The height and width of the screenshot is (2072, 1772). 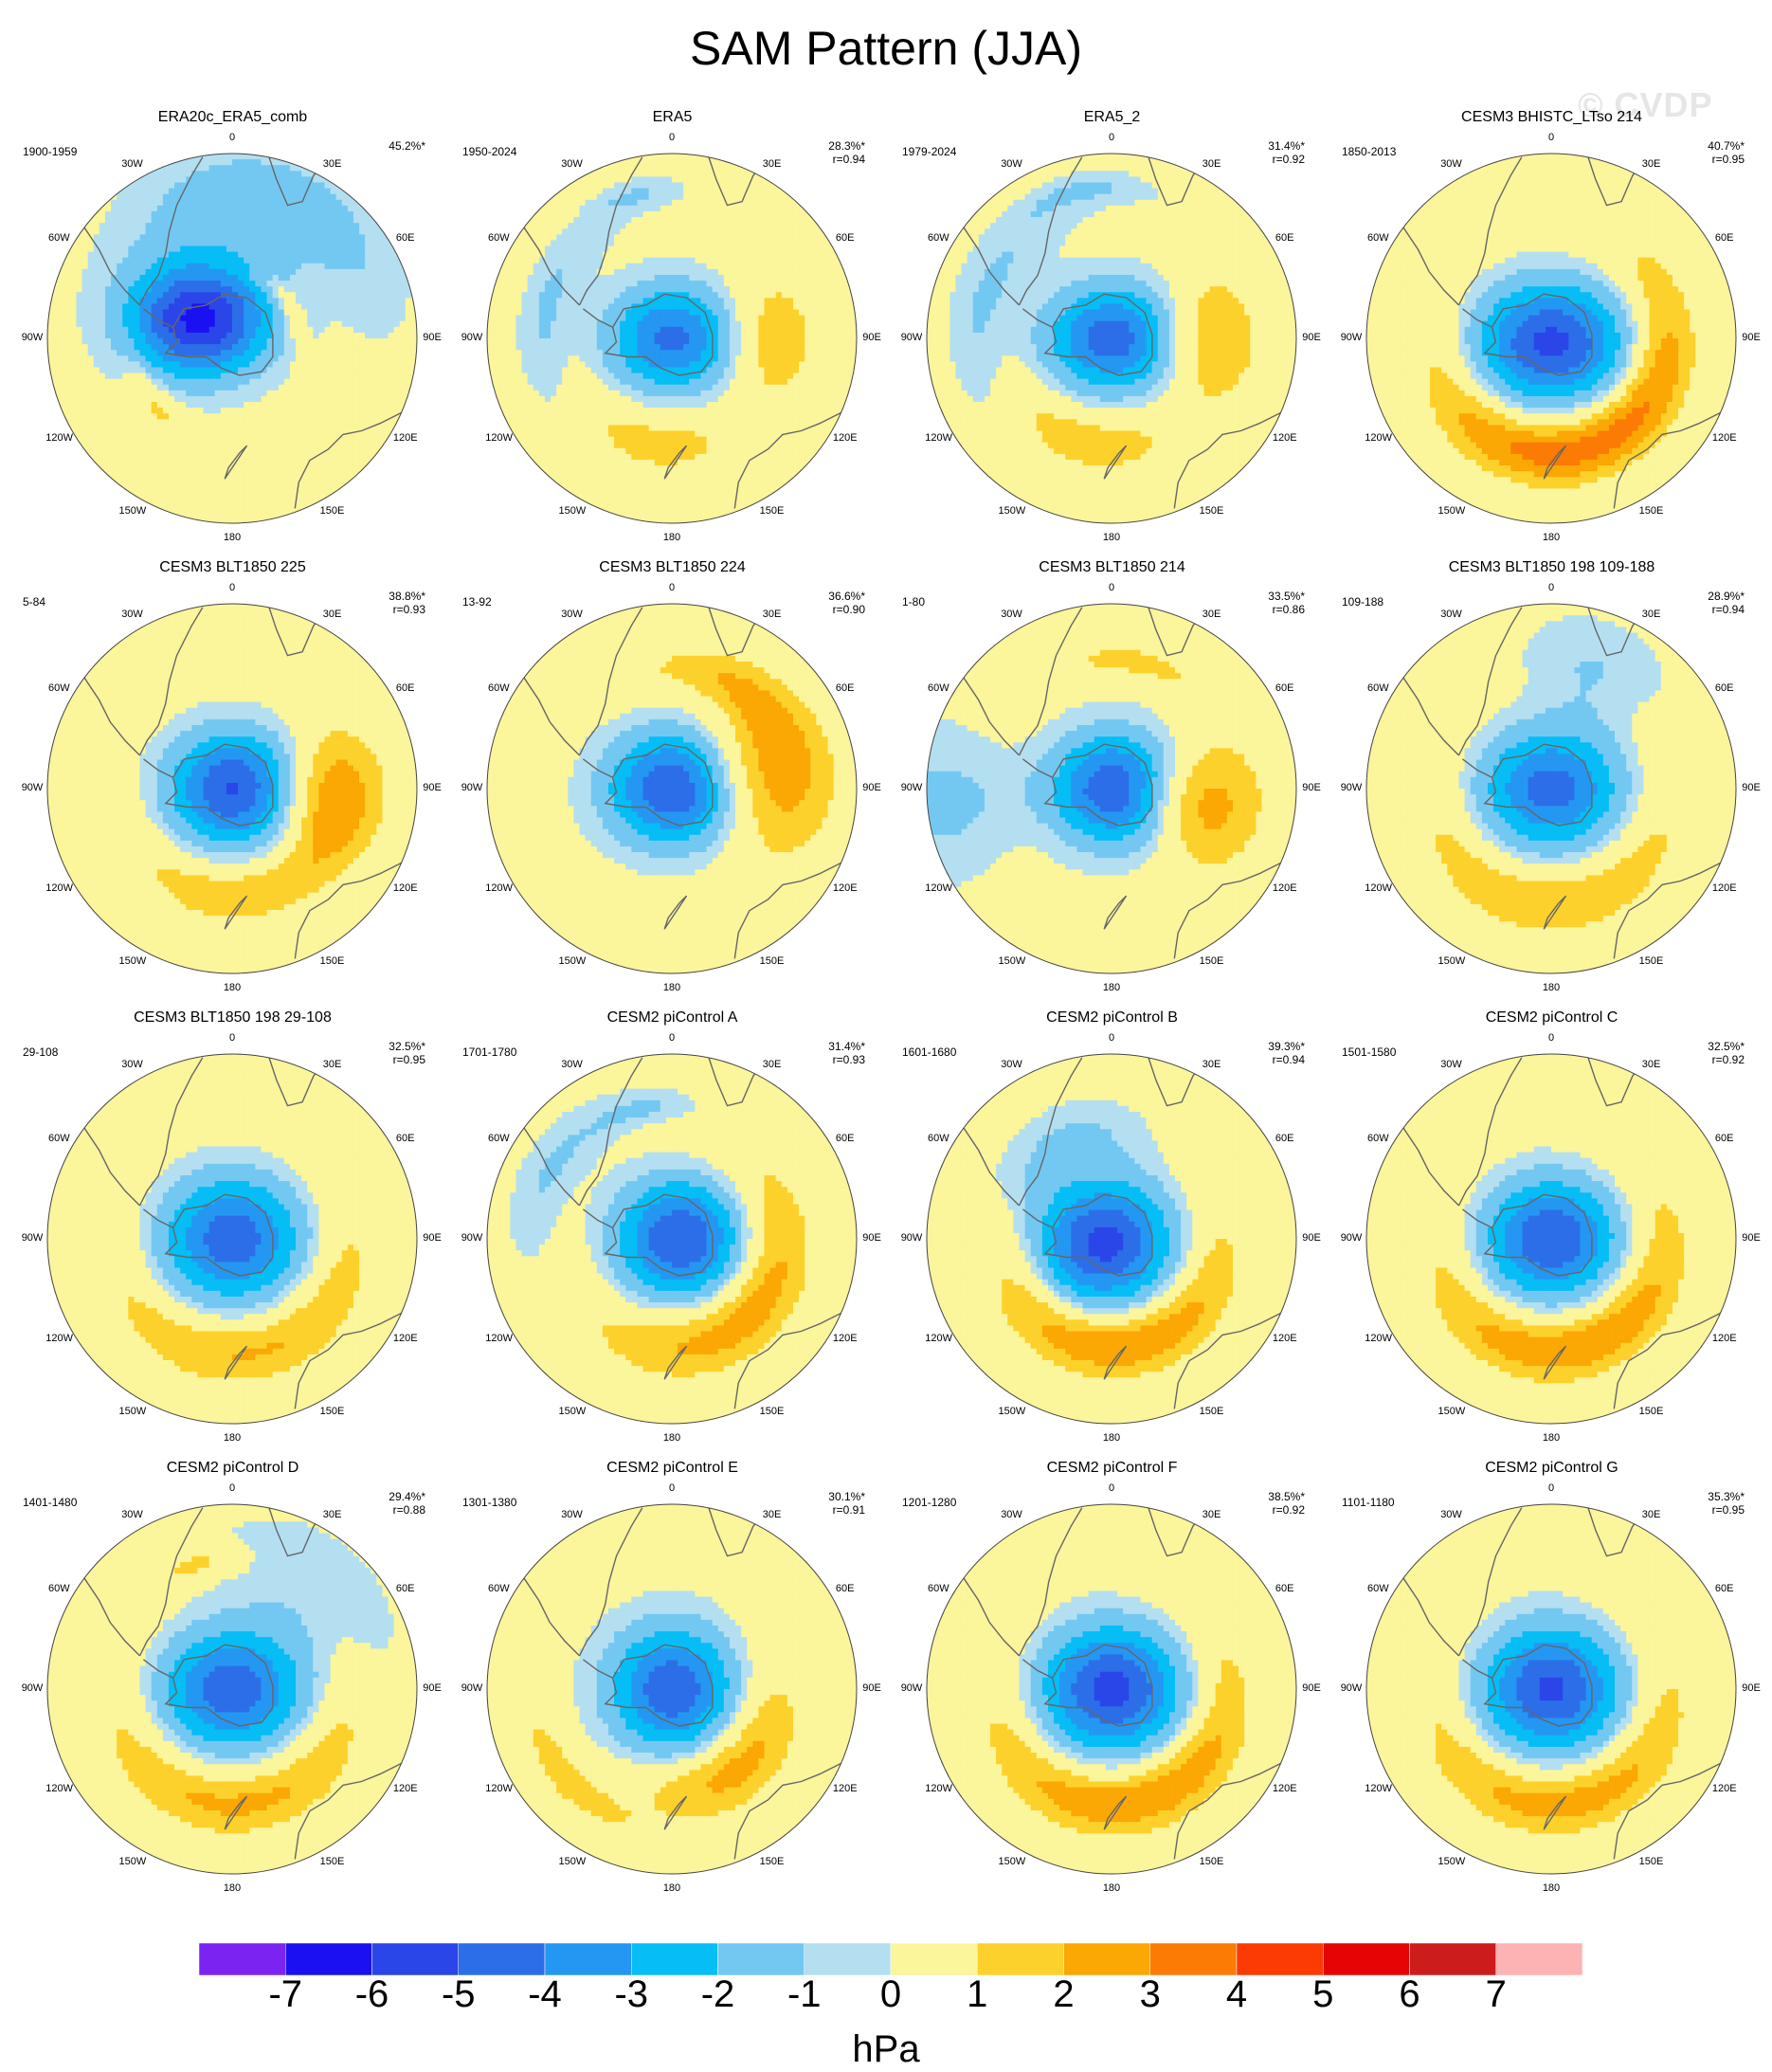 What do you see at coordinates (1726, 596) in the screenshot?
I see `variance-explained: 28.9%*` at bounding box center [1726, 596].